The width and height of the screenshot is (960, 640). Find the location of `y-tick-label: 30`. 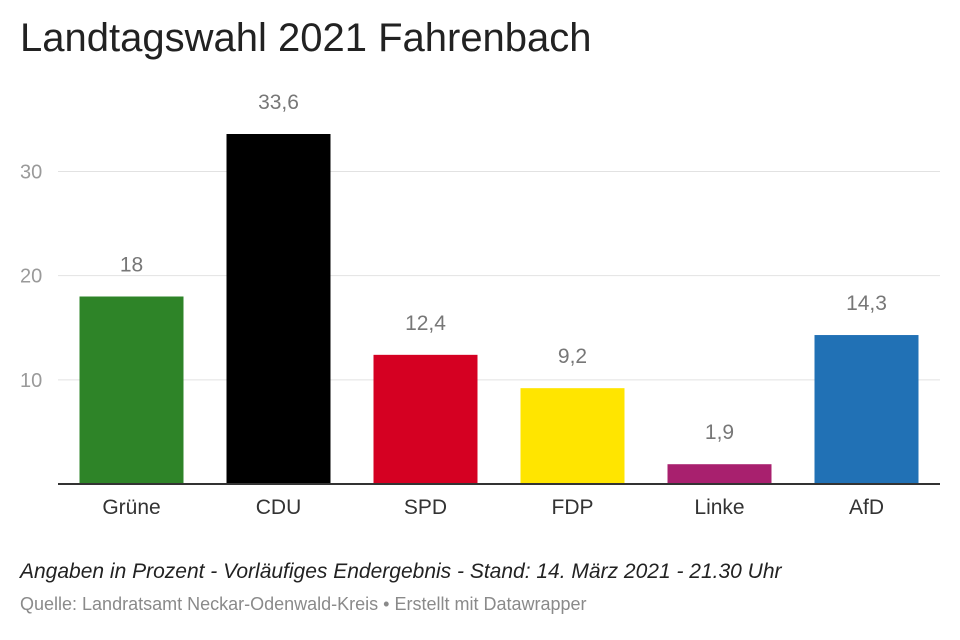

y-tick-label: 30 is located at coordinates (31, 173).